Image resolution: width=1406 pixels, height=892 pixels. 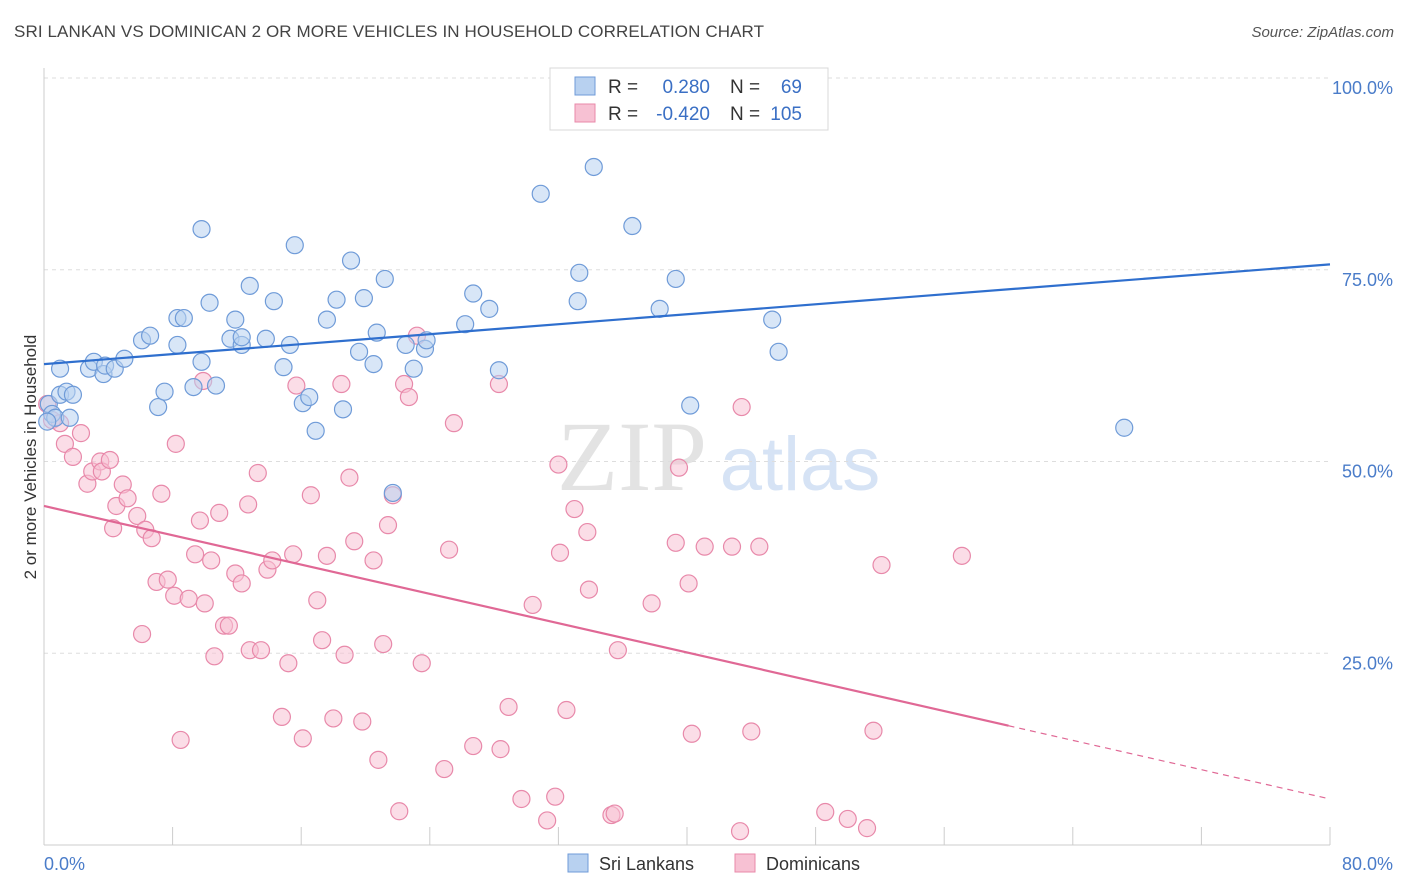 I want to click on legend-r-value-dominicans: -0.420, so click(x=683, y=114).